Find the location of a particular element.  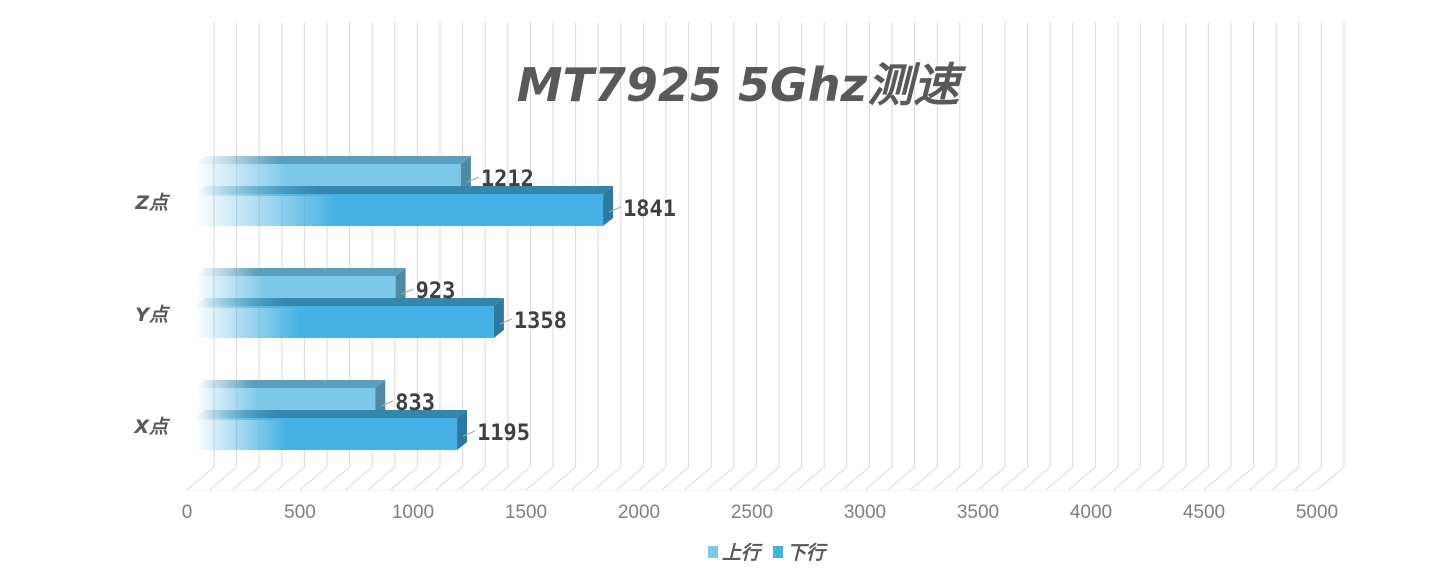

category-label: X点 is located at coordinates (152, 427).